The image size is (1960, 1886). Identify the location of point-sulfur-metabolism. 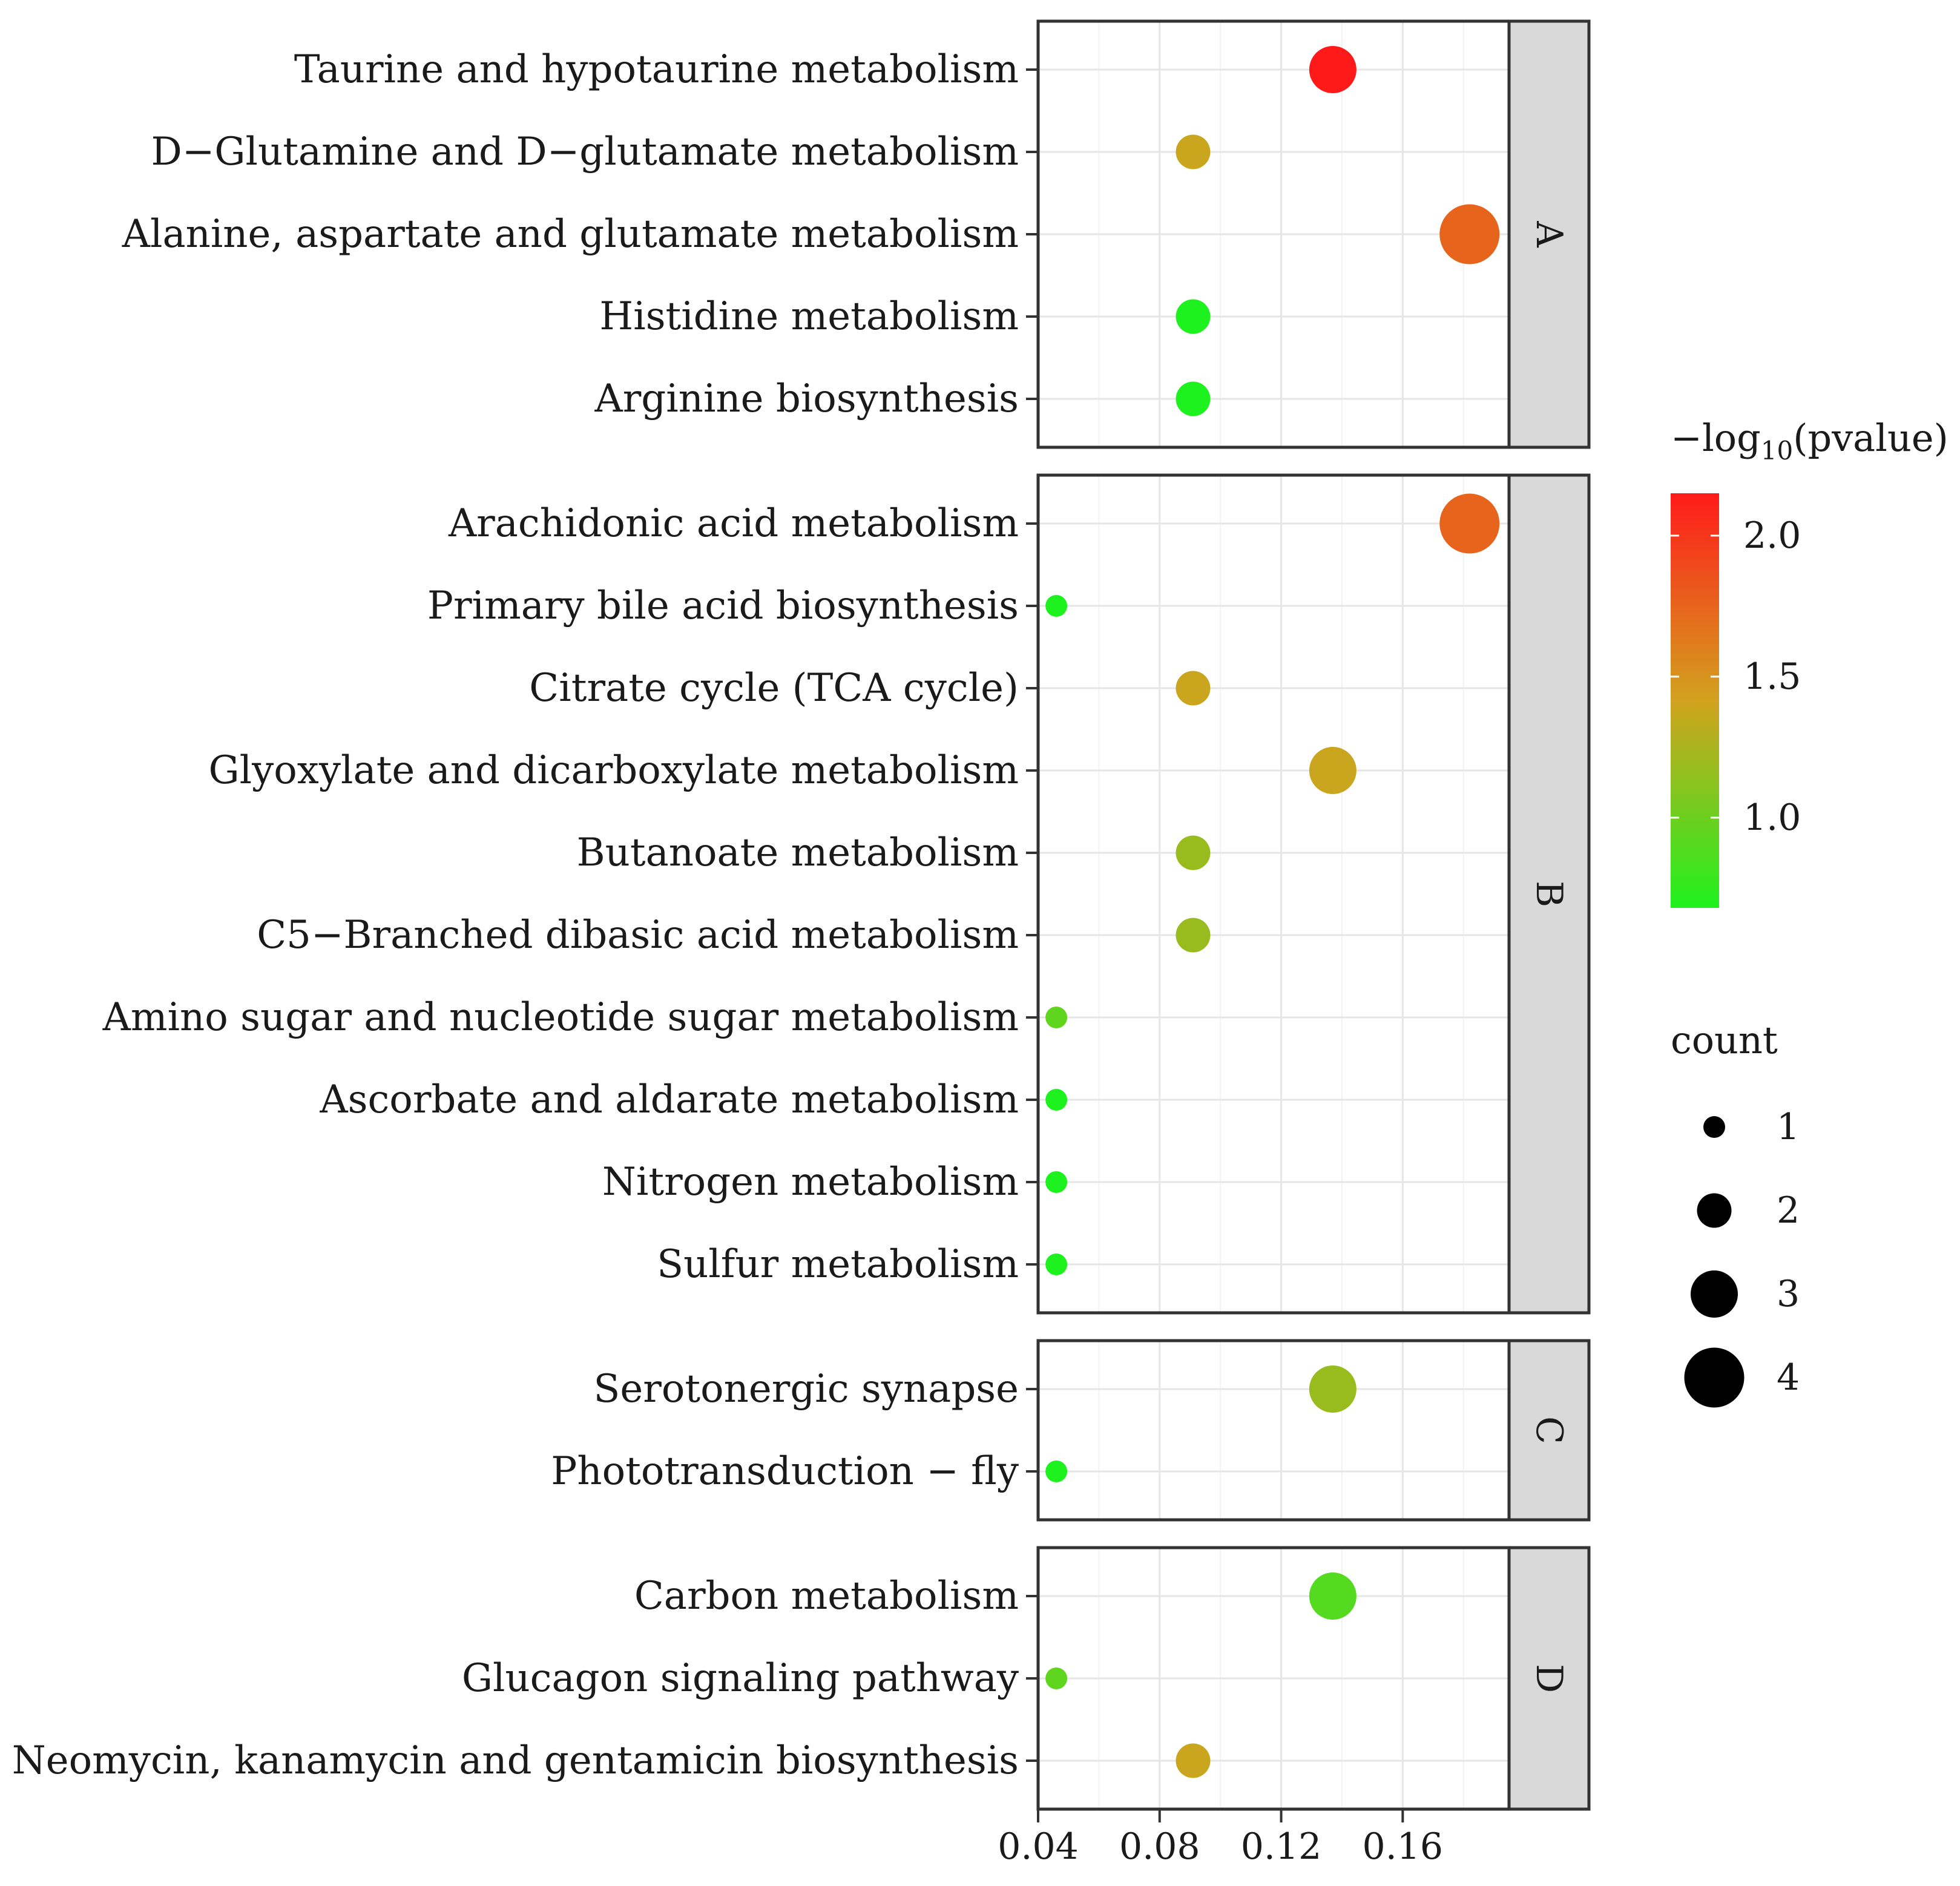
(1056, 1265).